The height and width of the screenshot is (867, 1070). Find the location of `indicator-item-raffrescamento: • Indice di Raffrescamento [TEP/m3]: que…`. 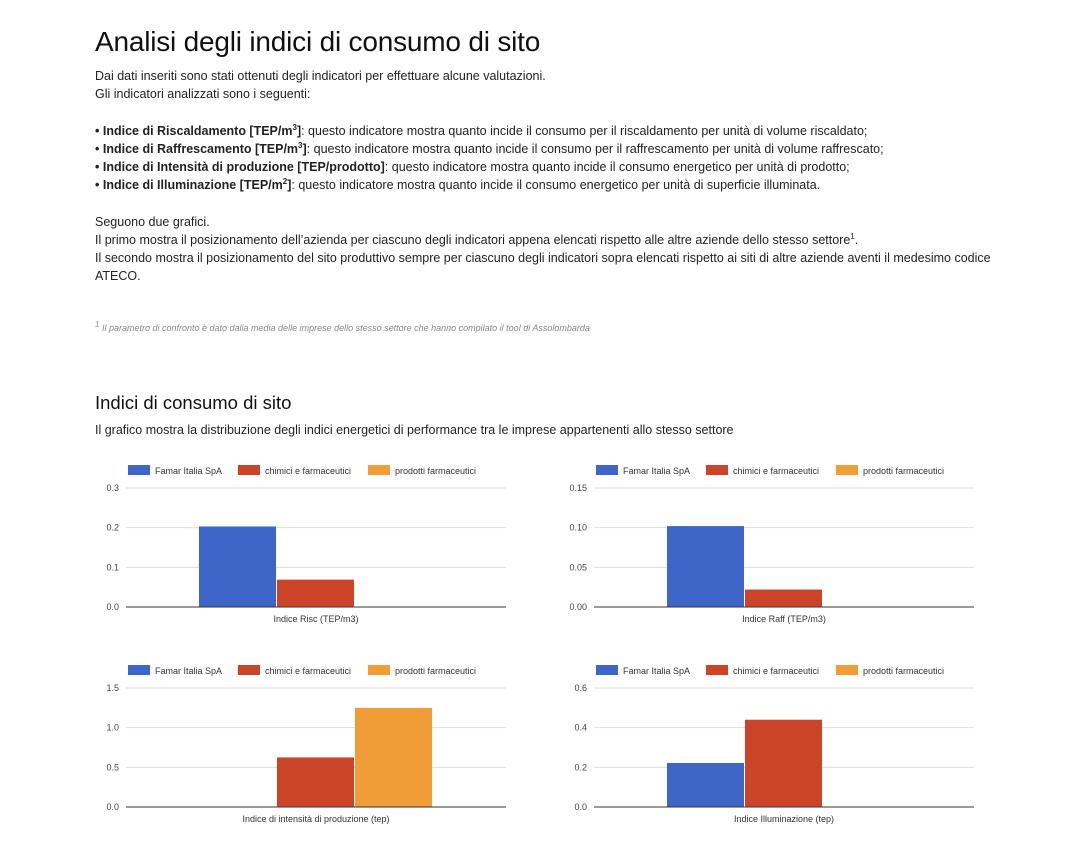

indicator-item-raffrescamento: • Indice di Raffrescamento [TEP/m3]: que… is located at coordinates (489, 148).